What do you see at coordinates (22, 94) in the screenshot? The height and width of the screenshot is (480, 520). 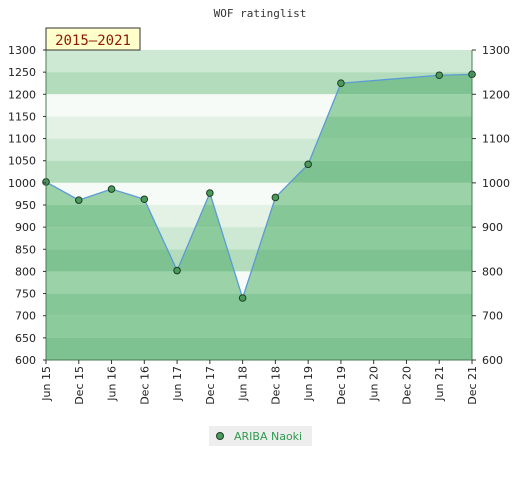 I see `y-tick-label: 1200` at bounding box center [22, 94].